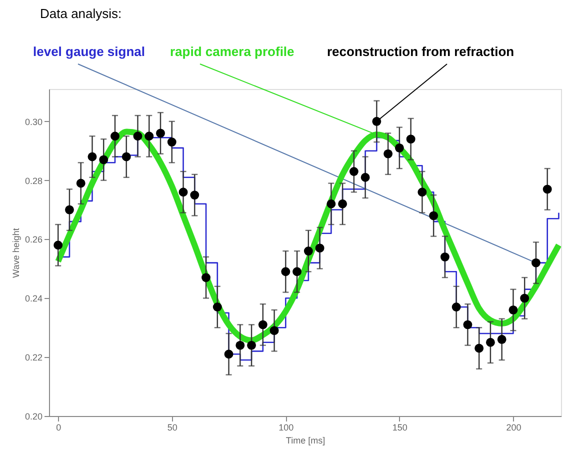 The height and width of the screenshot is (449, 567). I want to click on y-tick-label: 0.22, so click(33, 357).